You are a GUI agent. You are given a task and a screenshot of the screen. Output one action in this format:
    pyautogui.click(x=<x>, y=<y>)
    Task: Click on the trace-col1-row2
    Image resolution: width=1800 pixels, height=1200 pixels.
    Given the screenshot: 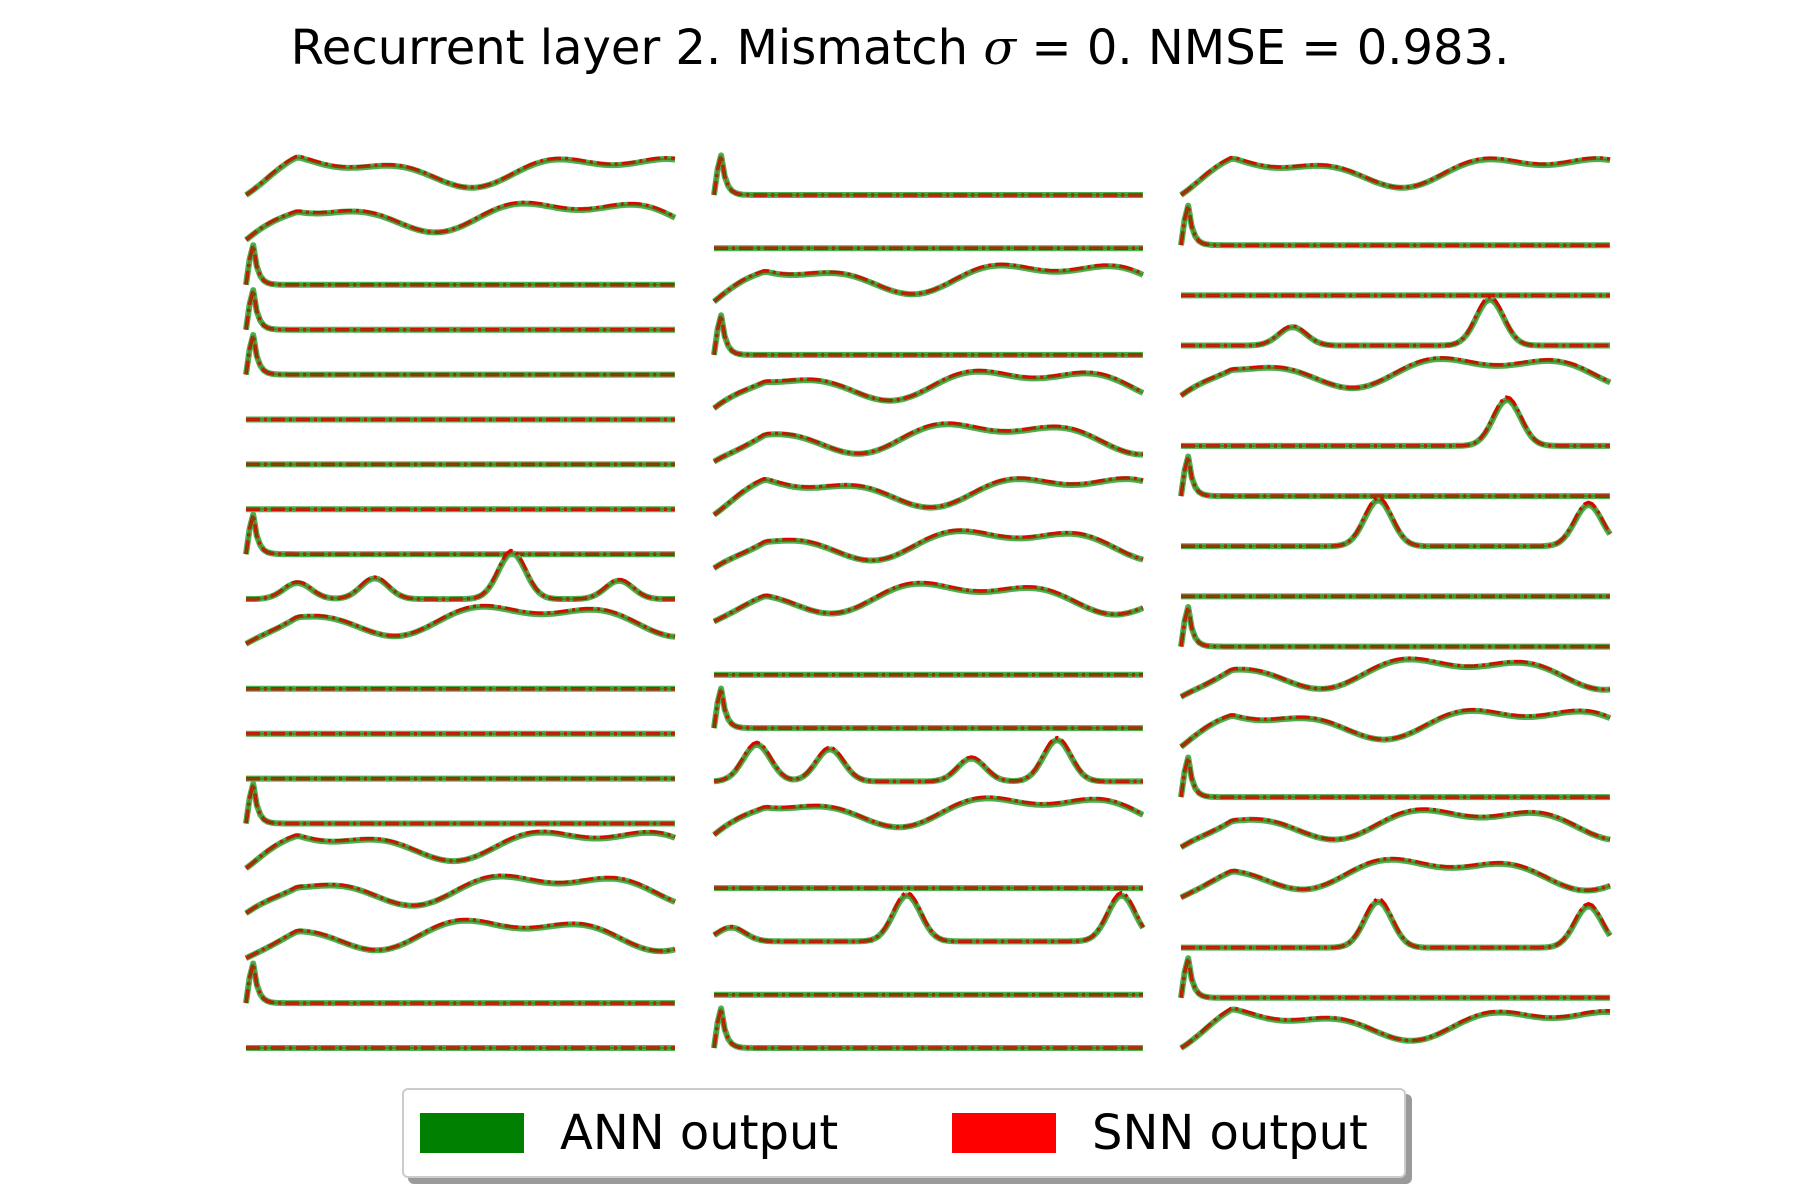 What is the action you would take?
    pyautogui.click(x=460, y=221)
    